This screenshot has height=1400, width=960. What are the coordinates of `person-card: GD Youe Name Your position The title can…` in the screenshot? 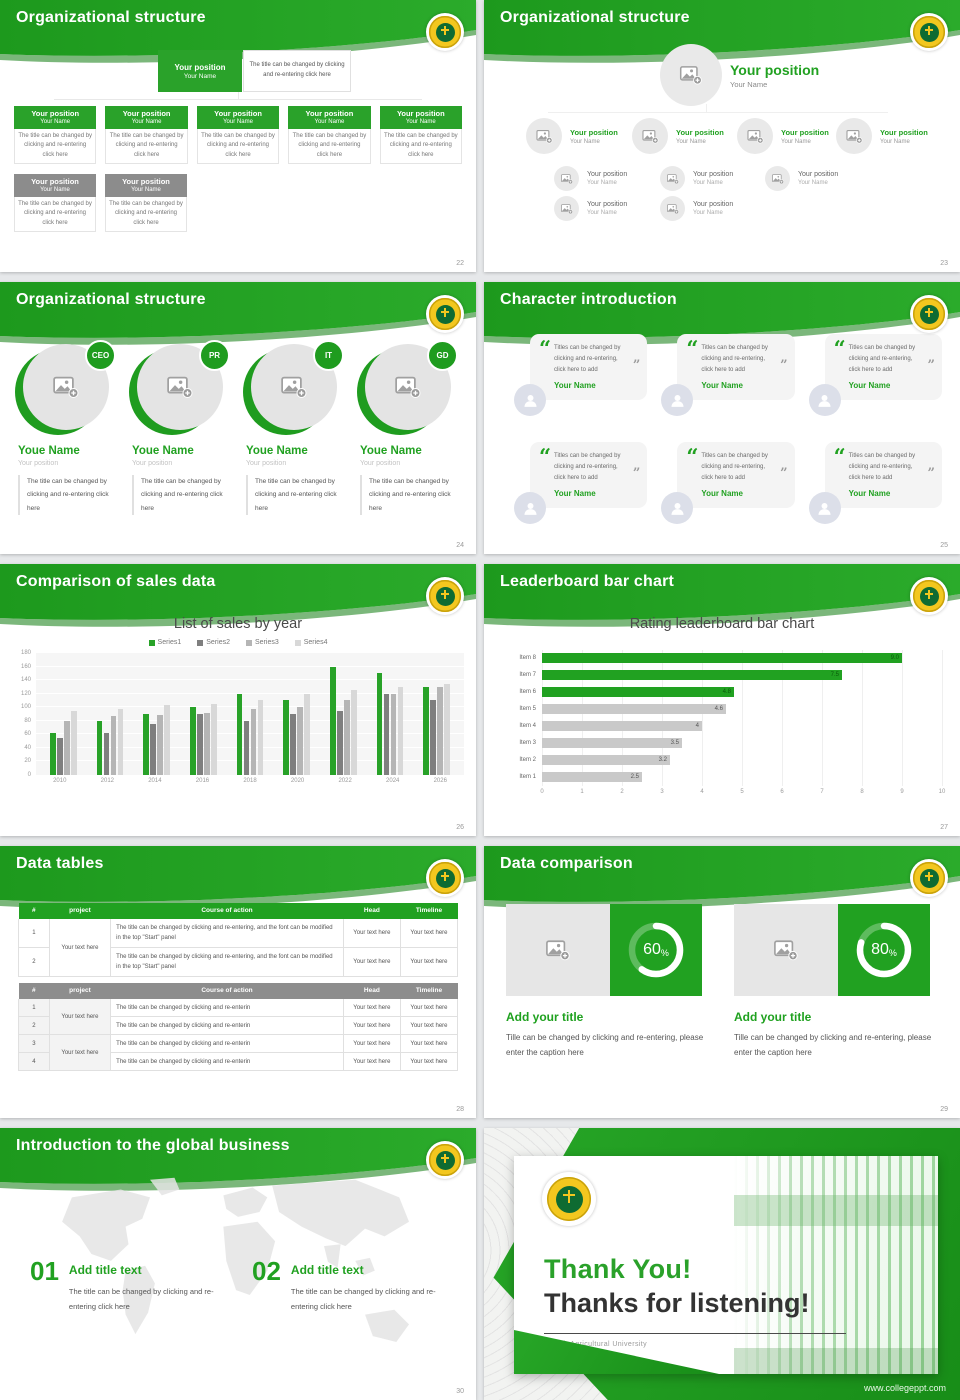 It's located at (407, 427).